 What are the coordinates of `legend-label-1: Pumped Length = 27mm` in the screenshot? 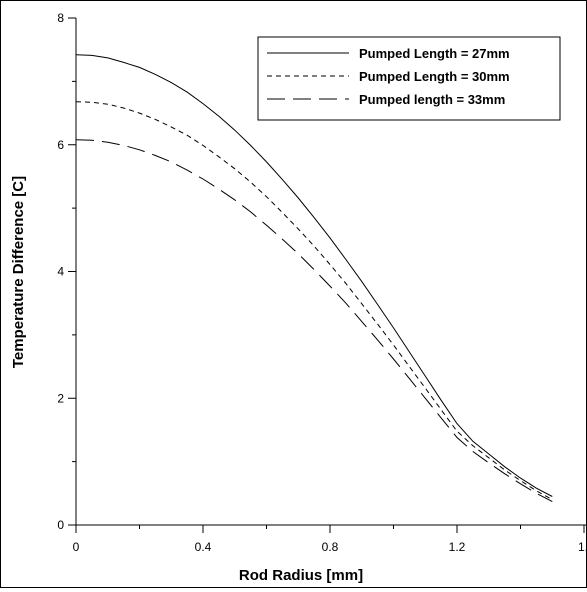 It's located at (434, 53).